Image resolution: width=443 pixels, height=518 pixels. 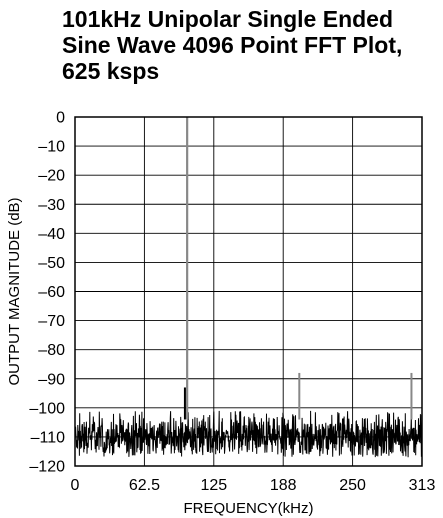 What do you see at coordinates (232, 45) in the screenshot?
I see `chart-title-line-2: Sine Wave 4096 Point FFT Plot,` at bounding box center [232, 45].